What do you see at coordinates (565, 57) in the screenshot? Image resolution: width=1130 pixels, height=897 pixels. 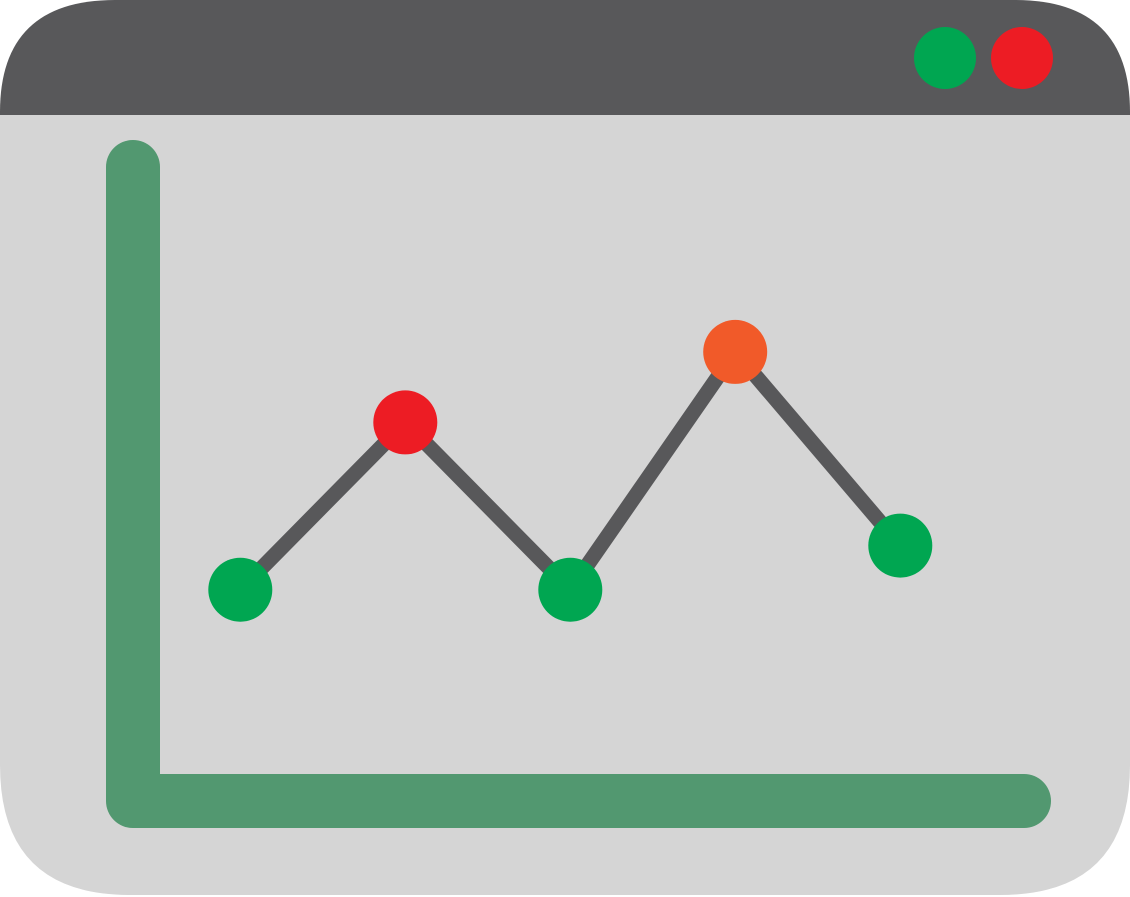 I see `window-titlebar` at bounding box center [565, 57].